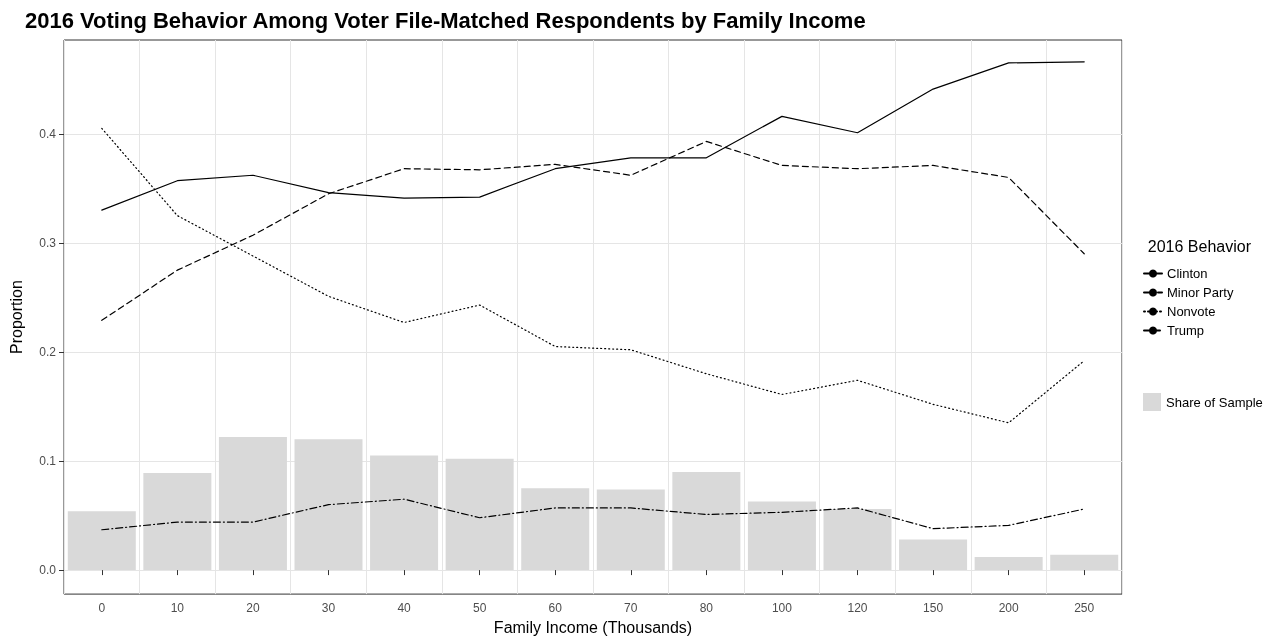 The width and height of the screenshot is (1276, 640). What do you see at coordinates (593, 514) in the screenshot?
I see `line-series` at bounding box center [593, 514].